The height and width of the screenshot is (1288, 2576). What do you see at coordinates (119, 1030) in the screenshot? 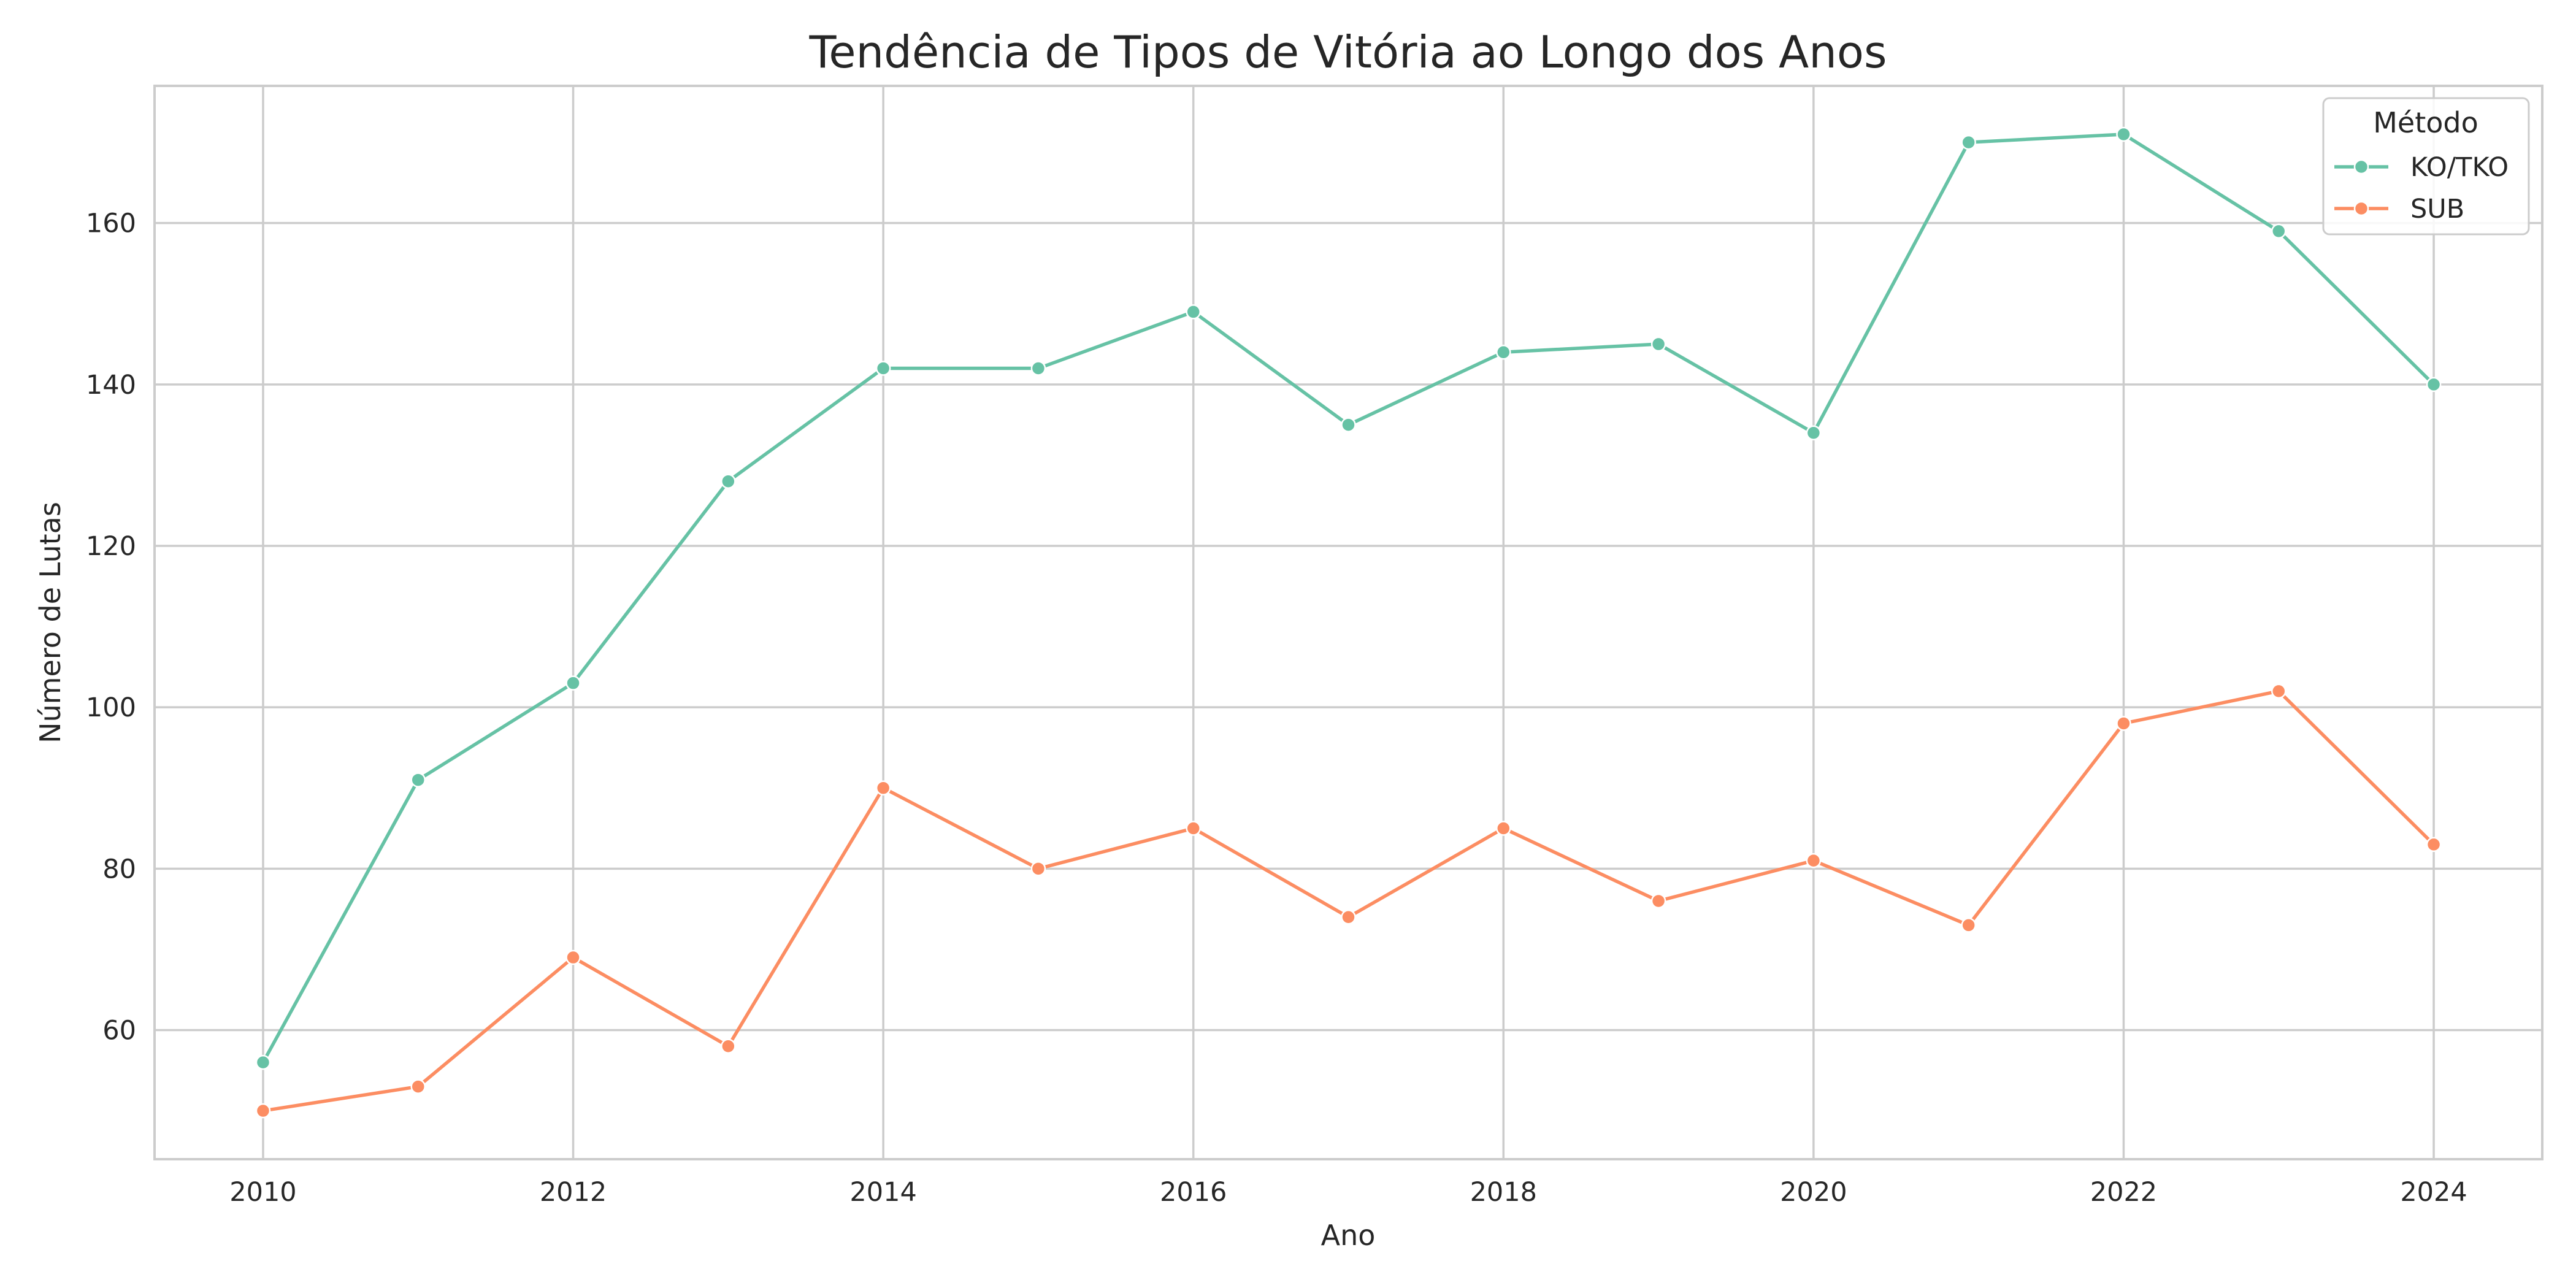
I see `y-tick-label: 60` at bounding box center [119, 1030].